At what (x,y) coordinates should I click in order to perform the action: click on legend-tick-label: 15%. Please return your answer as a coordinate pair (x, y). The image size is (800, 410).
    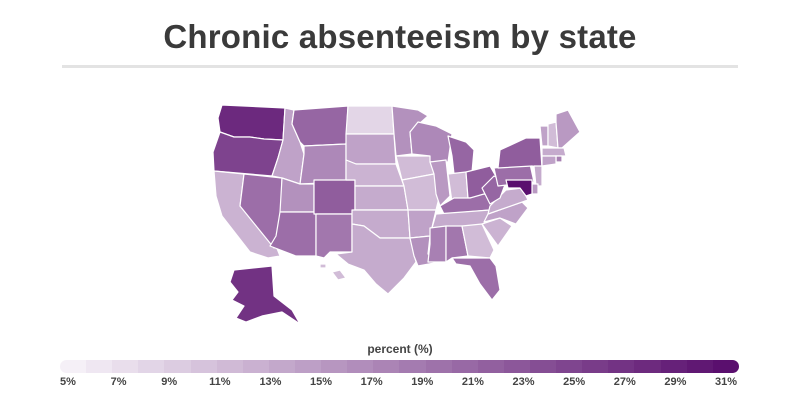
    Looking at the image, I should click on (321, 382).